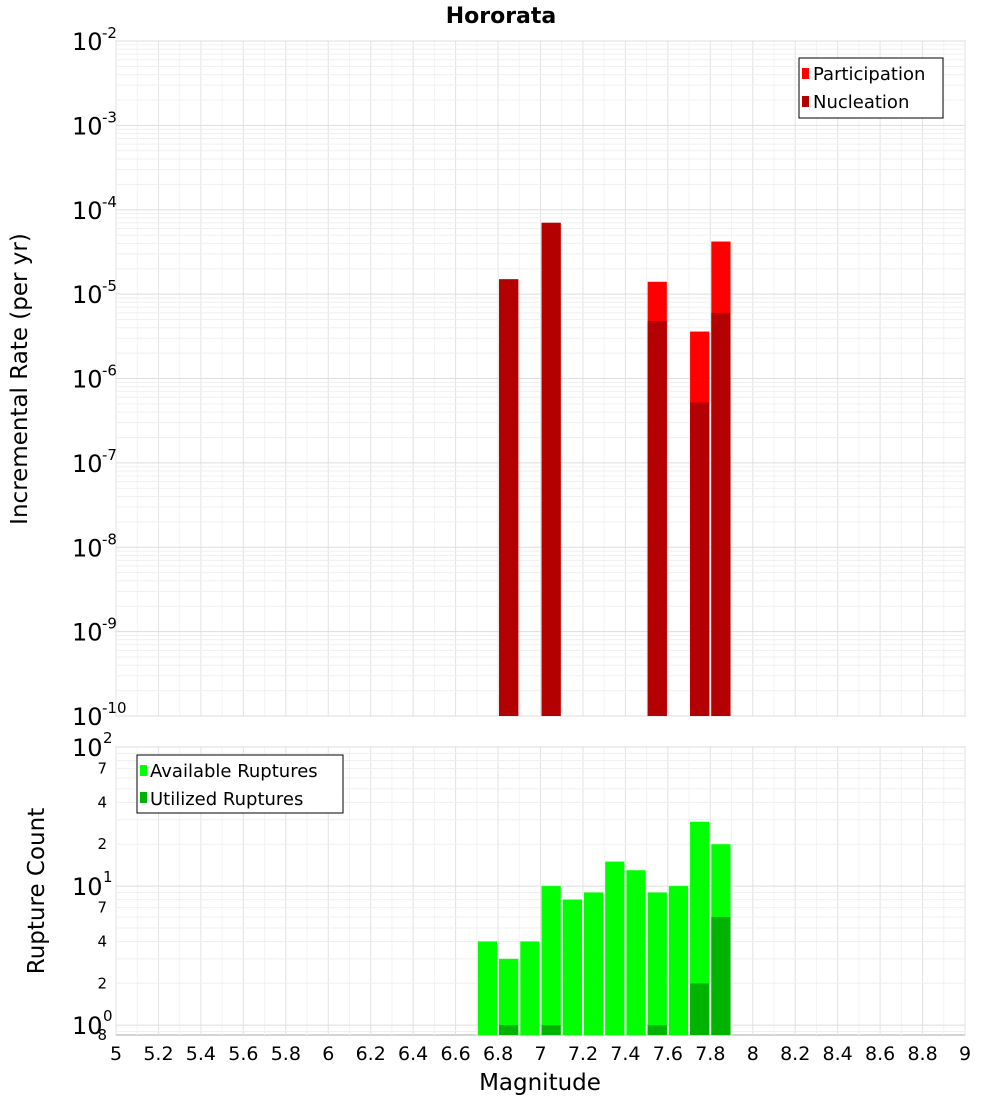  I want to click on top-y-ticks: 10-210-310-410-510-610-710-810-910-10, so click(99, 377).